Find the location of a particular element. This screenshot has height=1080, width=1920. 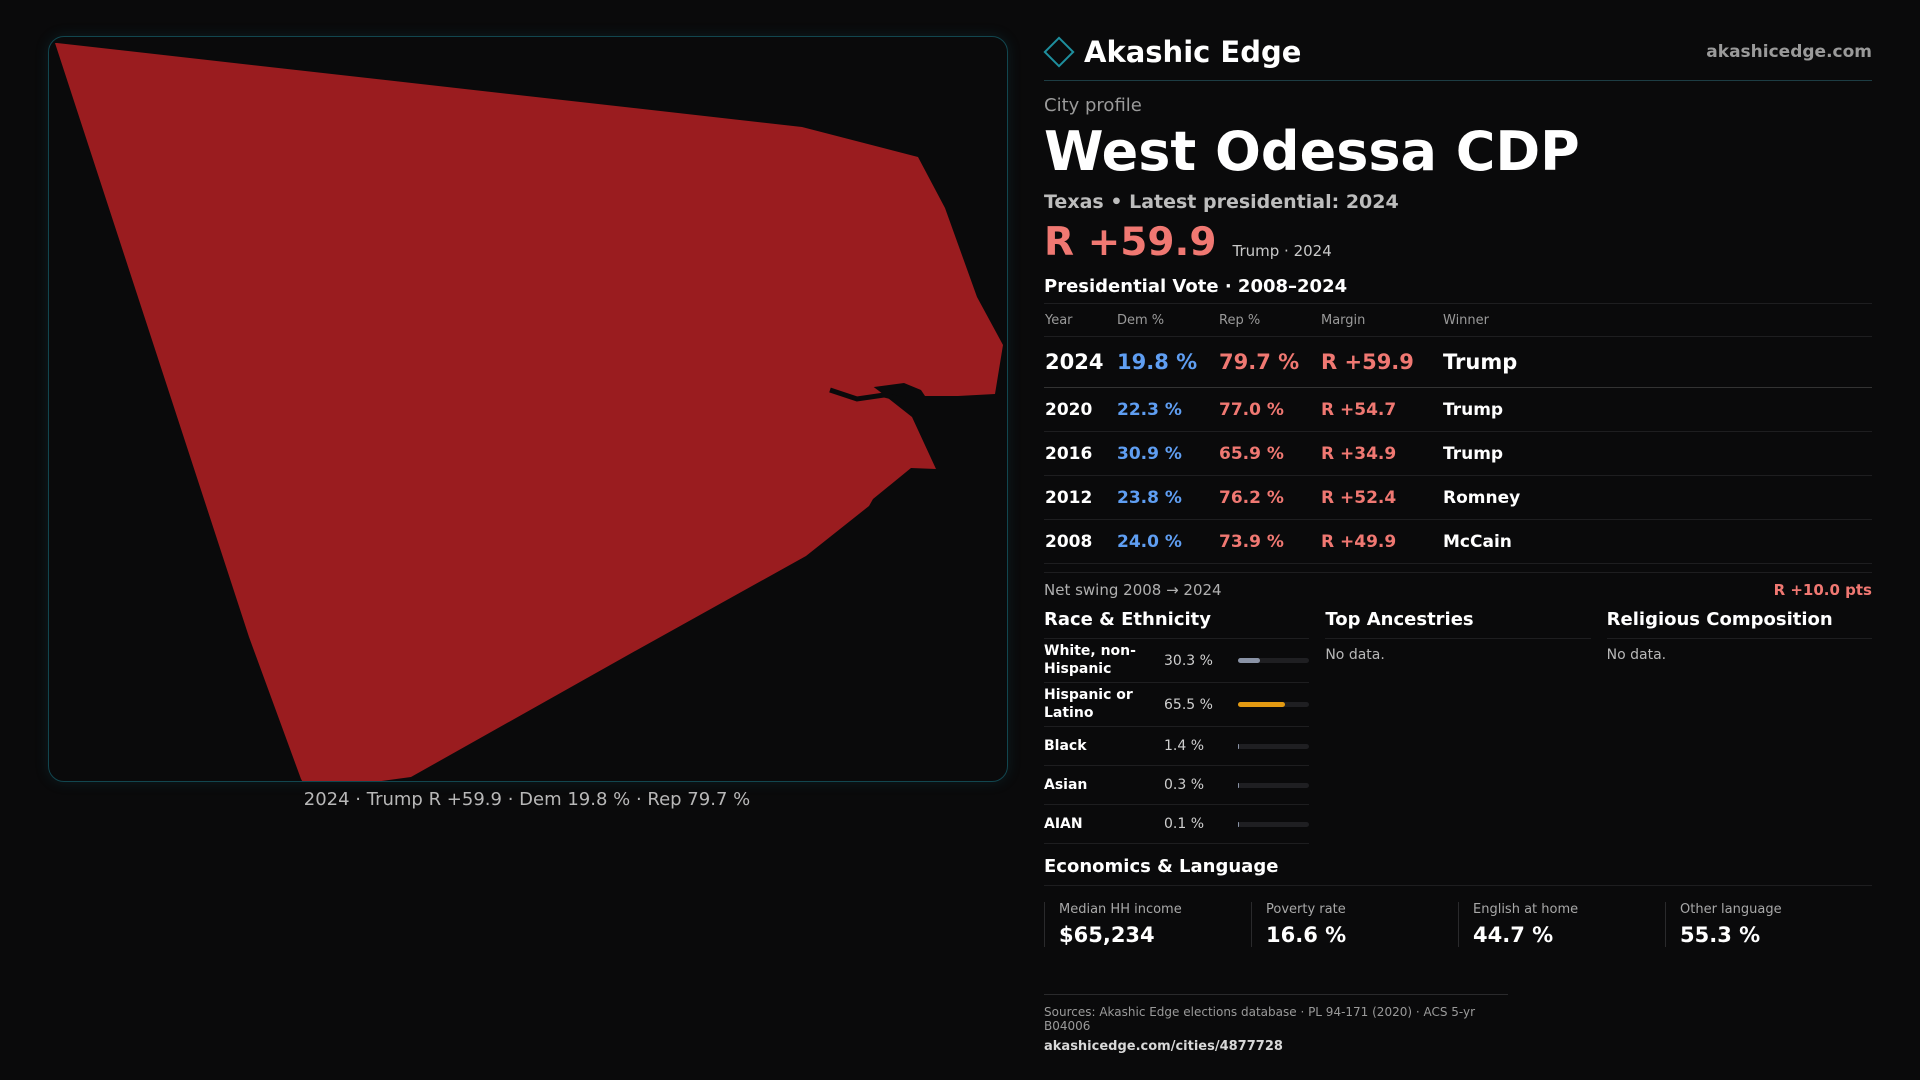

ancestries-title: Top Ancestries is located at coordinates (1458, 624).